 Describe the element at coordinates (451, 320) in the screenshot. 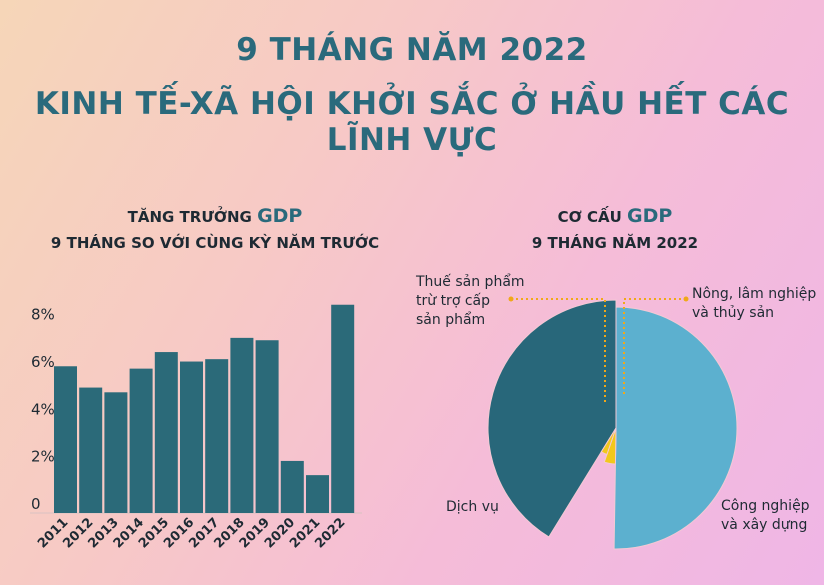

I see `pie-label-tax-line3: sản phẩm` at that location.